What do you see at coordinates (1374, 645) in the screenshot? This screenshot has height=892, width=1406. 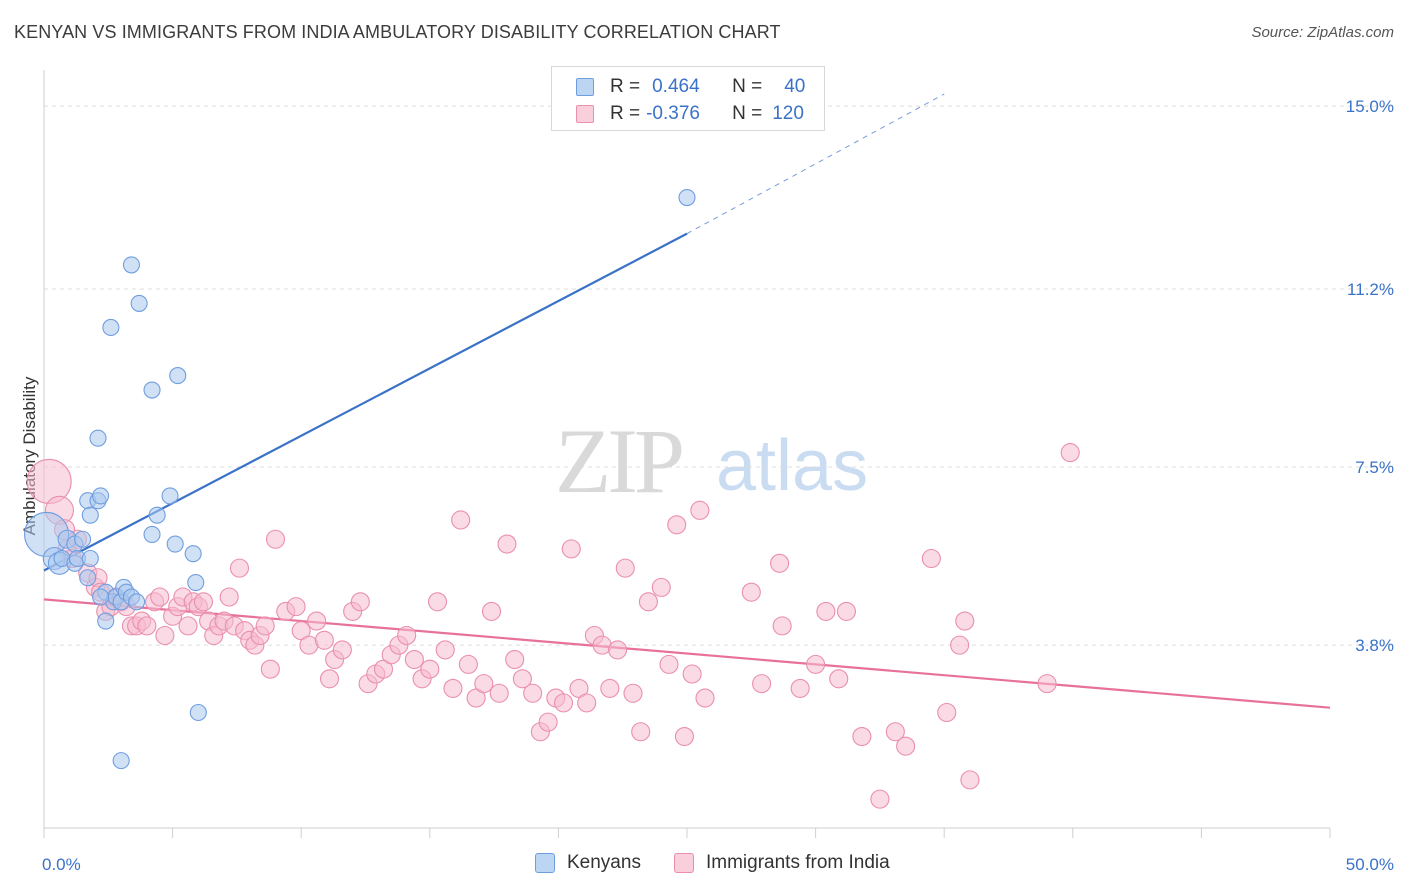 I see `y-tick-label: 3.8%` at bounding box center [1374, 645].